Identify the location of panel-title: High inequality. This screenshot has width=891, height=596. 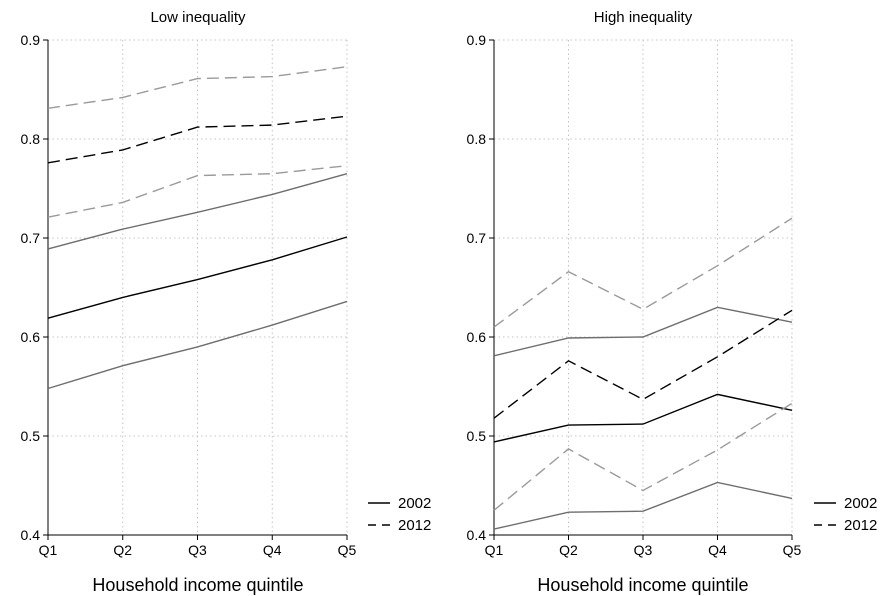
(643, 17).